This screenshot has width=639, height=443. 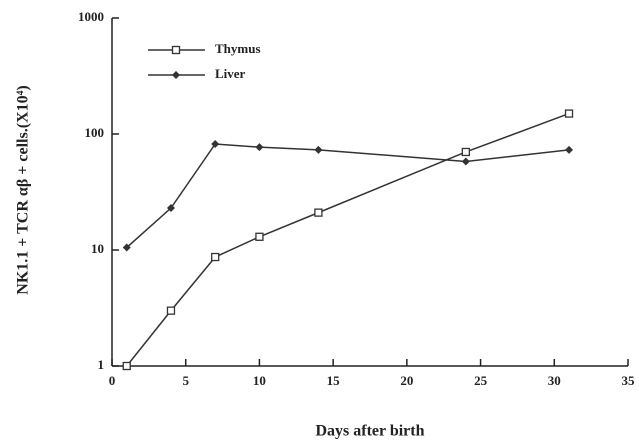 What do you see at coordinates (23, 189) in the screenshot?
I see `y-axis-label: NK1.1 + TCR αβ + cells.(X10⁴)` at bounding box center [23, 189].